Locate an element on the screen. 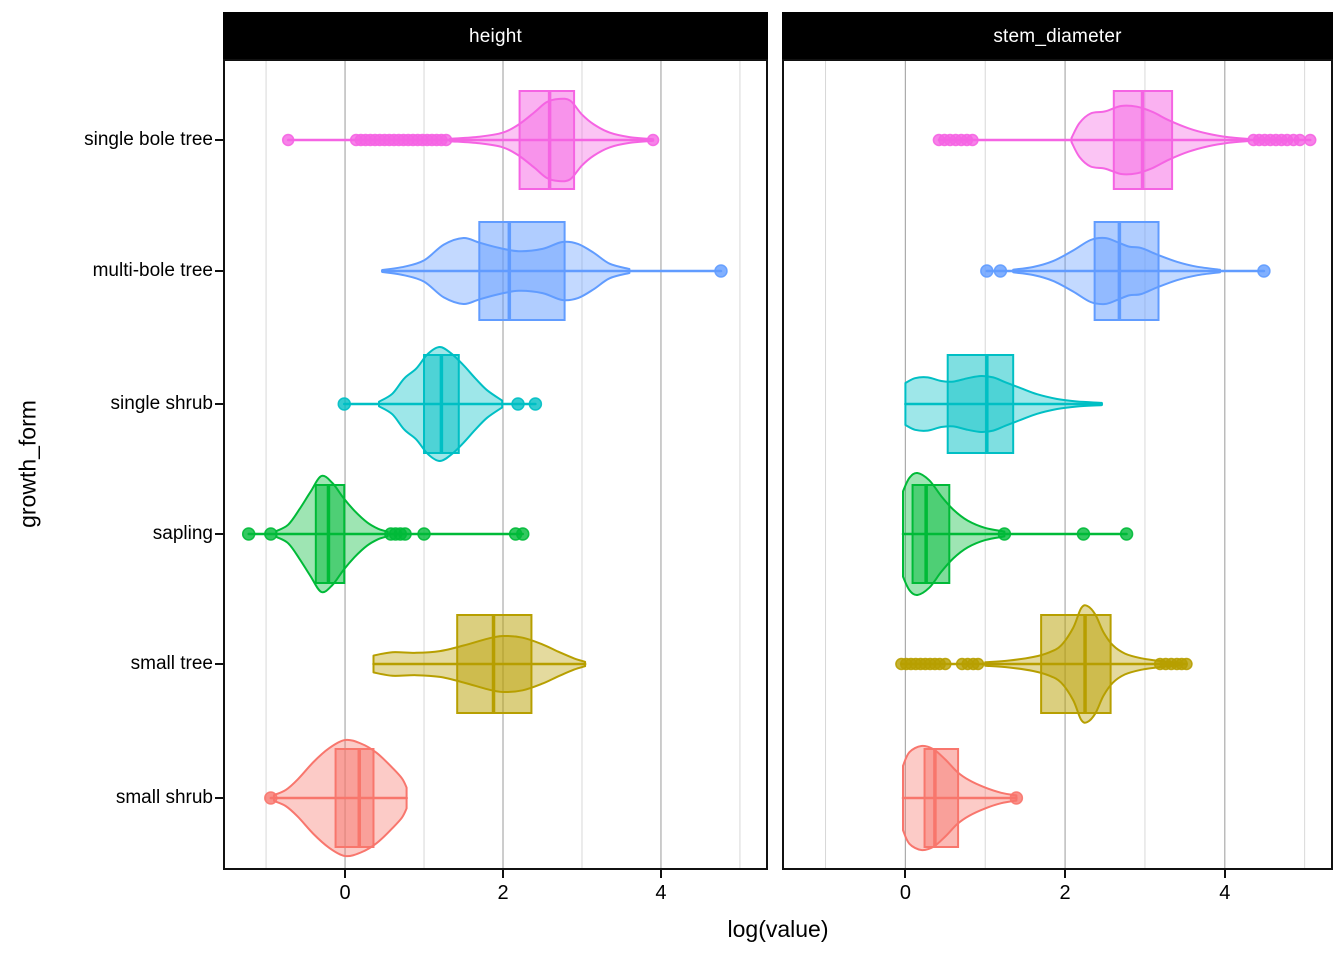 This screenshot has height=960, width=1344. y-axis-title: growth_form is located at coordinates (27, 464).